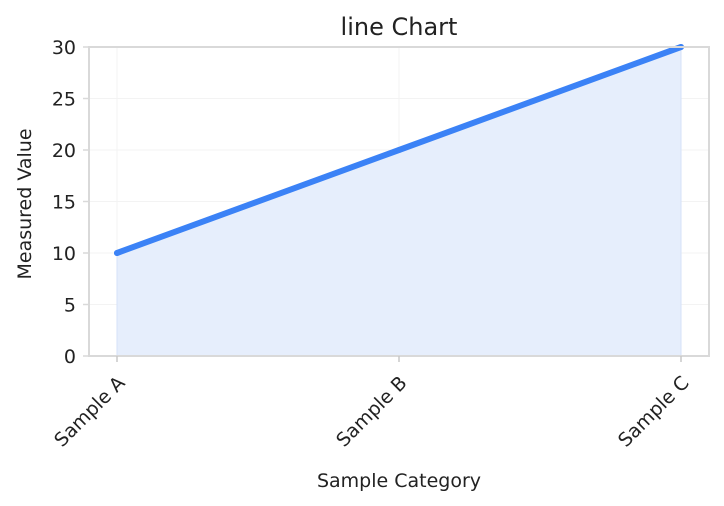 This screenshot has height=506, width=724. What do you see at coordinates (70, 306) in the screenshot?
I see `y-tick-label: 5` at bounding box center [70, 306].